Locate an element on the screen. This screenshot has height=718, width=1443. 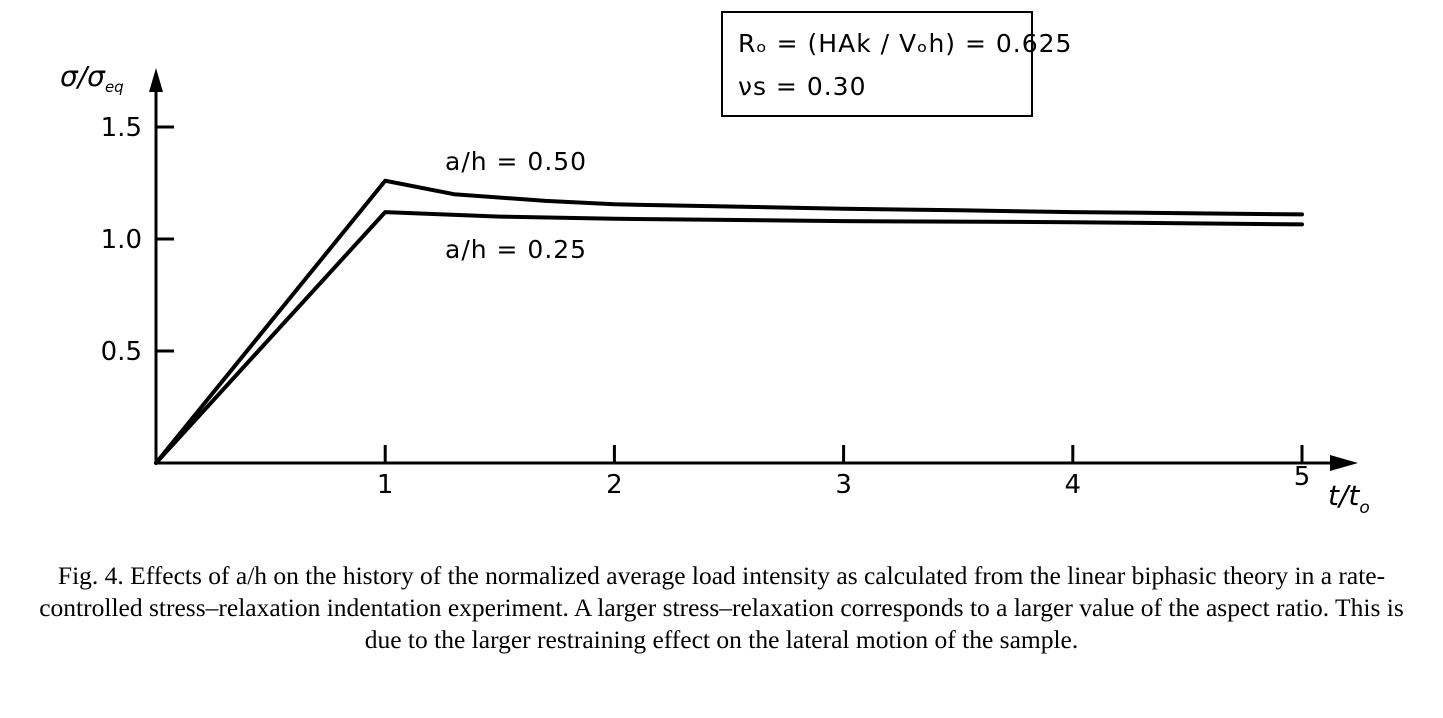
x-tick-label: 2 is located at coordinates (614, 485).